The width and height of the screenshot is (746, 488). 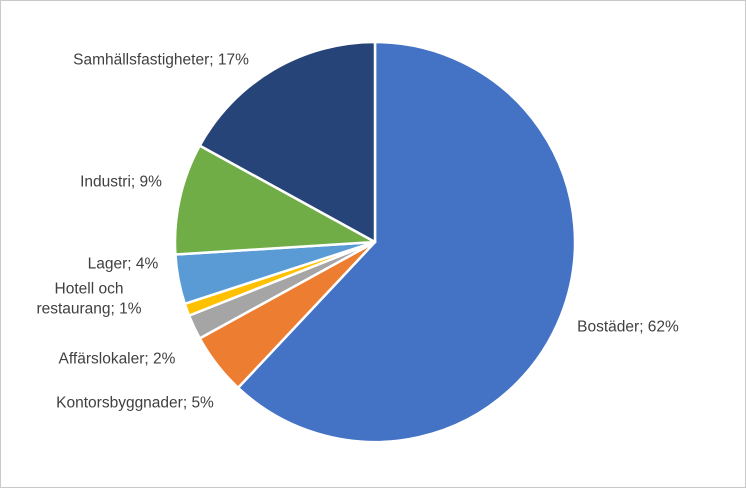 I want to click on slice-label-bost-der: Bostäder; 62%, so click(x=628, y=327).